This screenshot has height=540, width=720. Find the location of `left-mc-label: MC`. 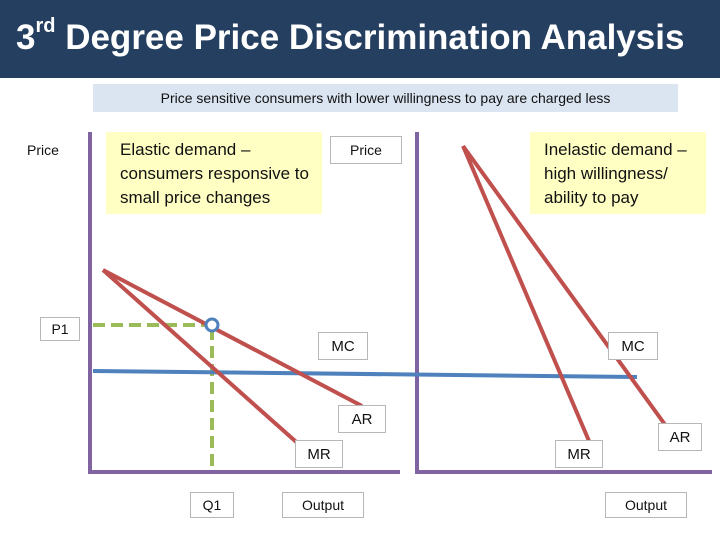

left-mc-label: MC is located at coordinates (343, 346).